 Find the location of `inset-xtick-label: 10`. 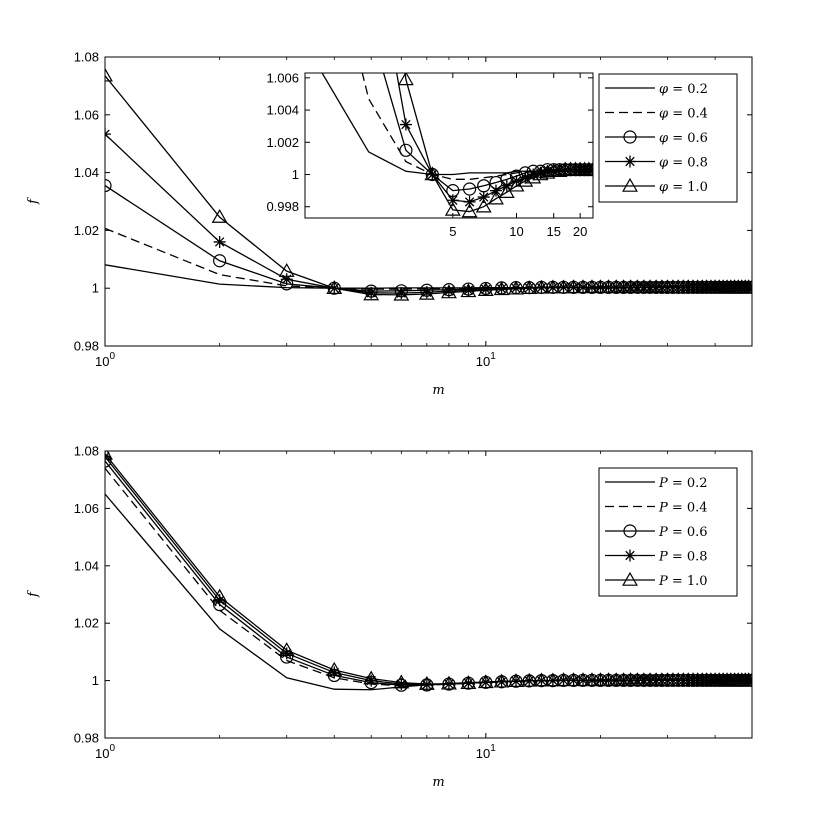

inset-xtick-label: 10 is located at coordinates (516, 231).